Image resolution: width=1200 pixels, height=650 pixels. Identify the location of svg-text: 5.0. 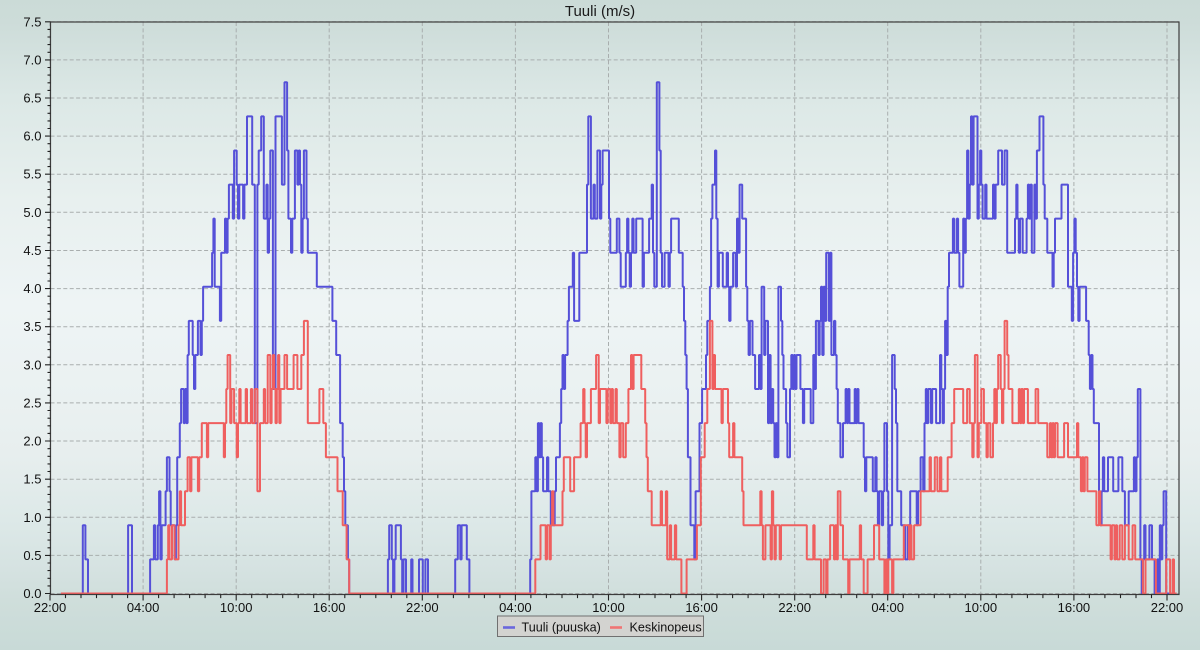
(32, 212).